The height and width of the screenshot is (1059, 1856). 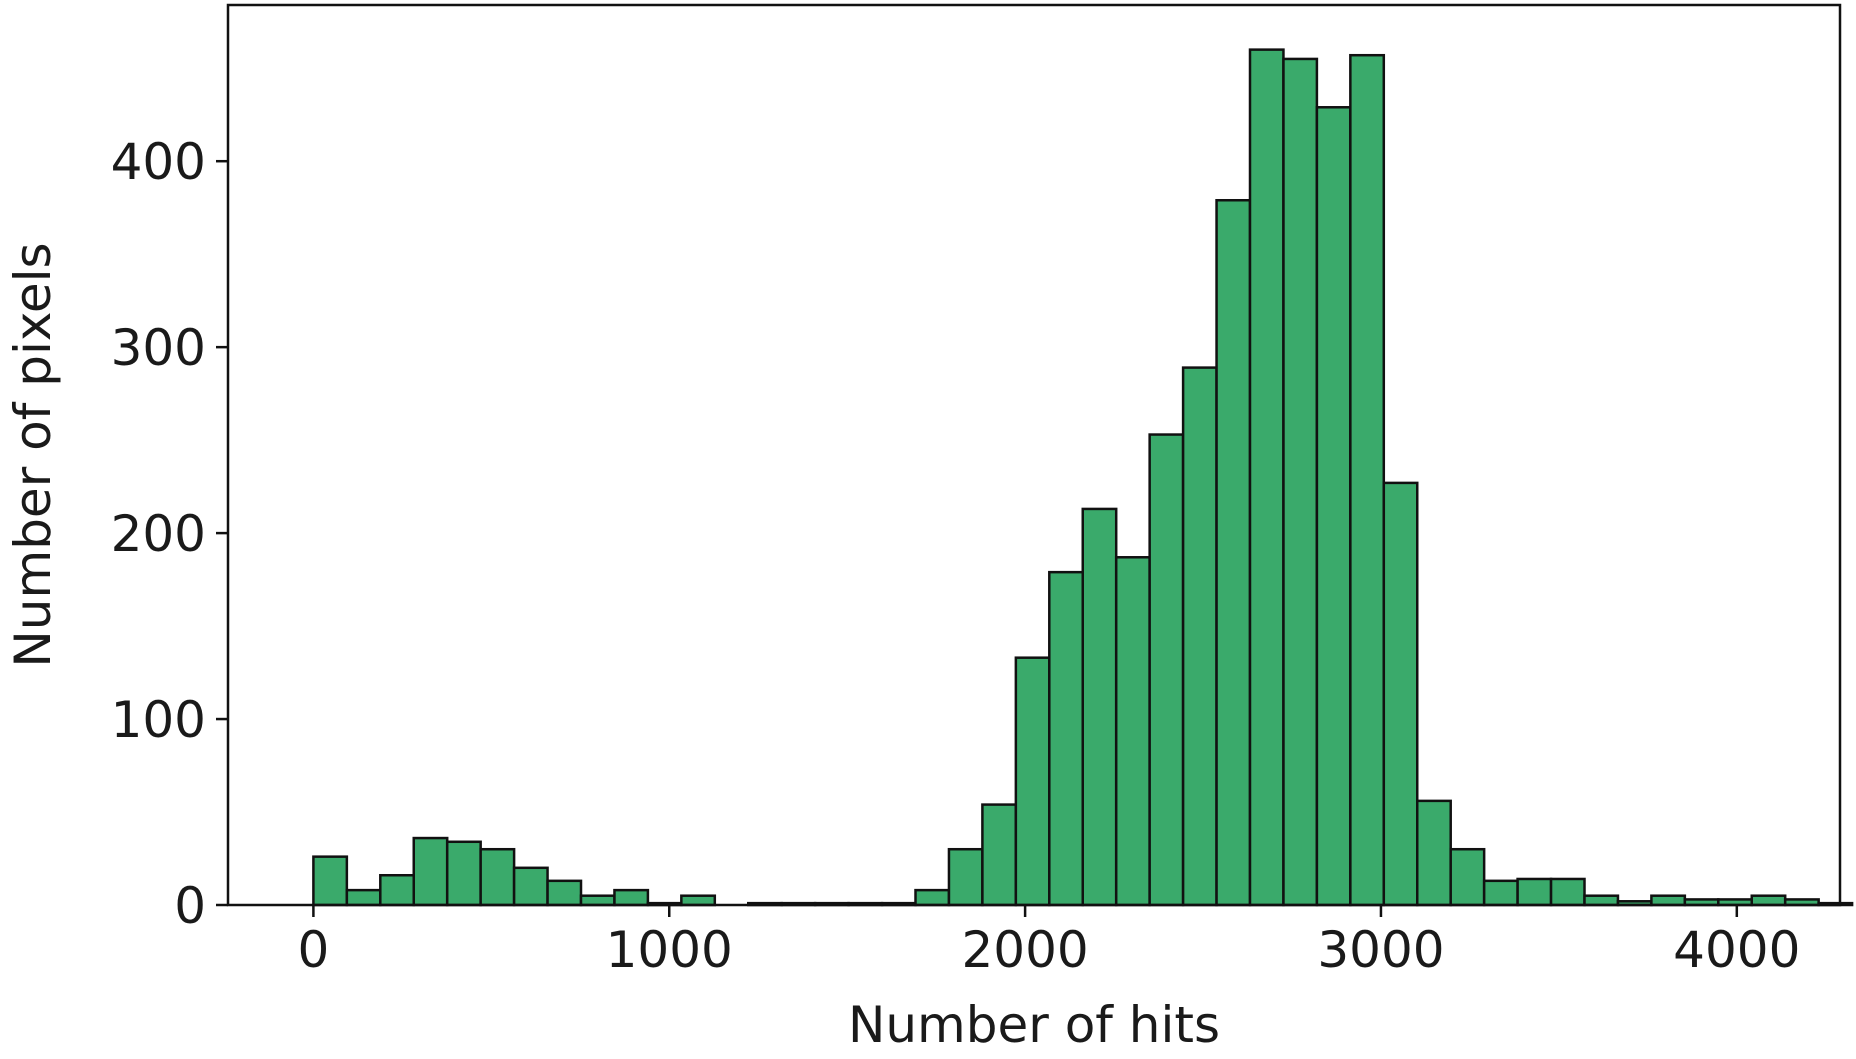 I want to click on x-tick-label: 0, so click(x=313, y=950).